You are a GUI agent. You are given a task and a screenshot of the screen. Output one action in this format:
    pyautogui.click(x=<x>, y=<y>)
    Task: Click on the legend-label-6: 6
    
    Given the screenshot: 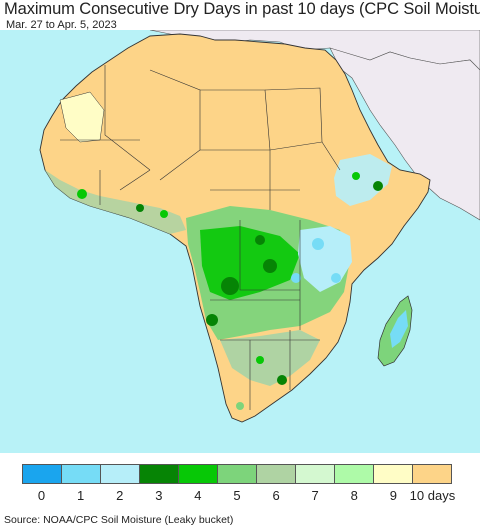 What is the action you would take?
    pyautogui.click(x=276, y=495)
    